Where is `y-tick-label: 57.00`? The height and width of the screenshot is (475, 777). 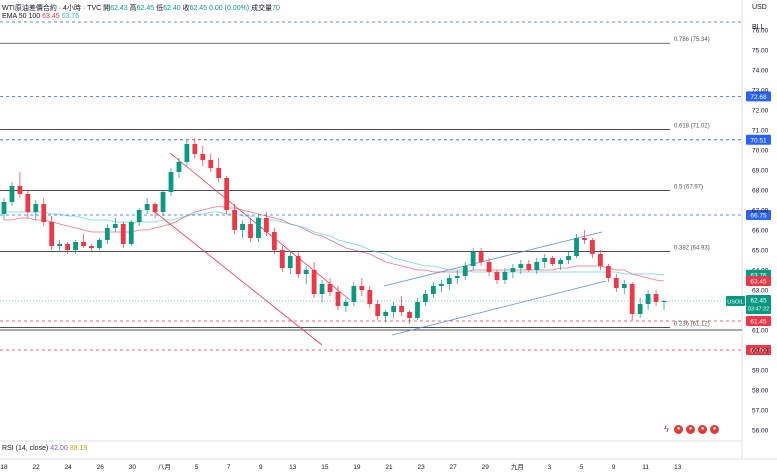 y-tick-label: 57.00 is located at coordinates (760, 411).